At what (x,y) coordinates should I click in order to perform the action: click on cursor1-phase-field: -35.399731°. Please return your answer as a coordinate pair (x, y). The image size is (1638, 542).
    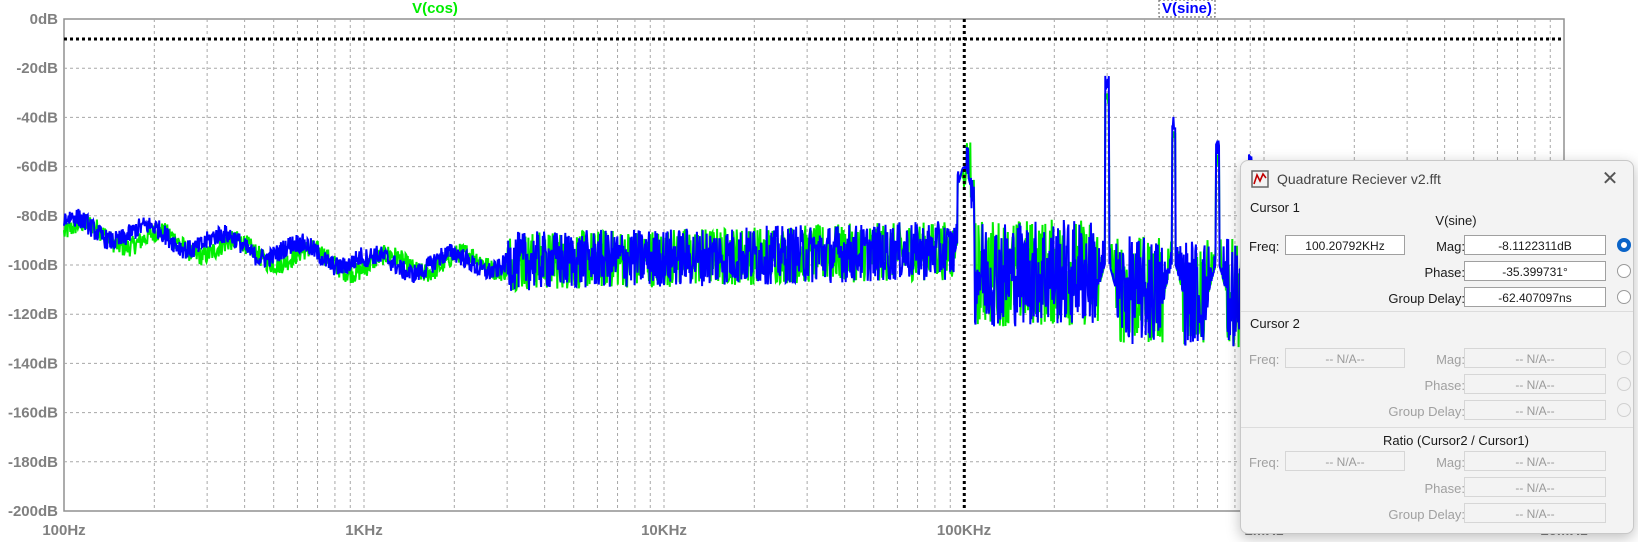
    Looking at the image, I should click on (1535, 271).